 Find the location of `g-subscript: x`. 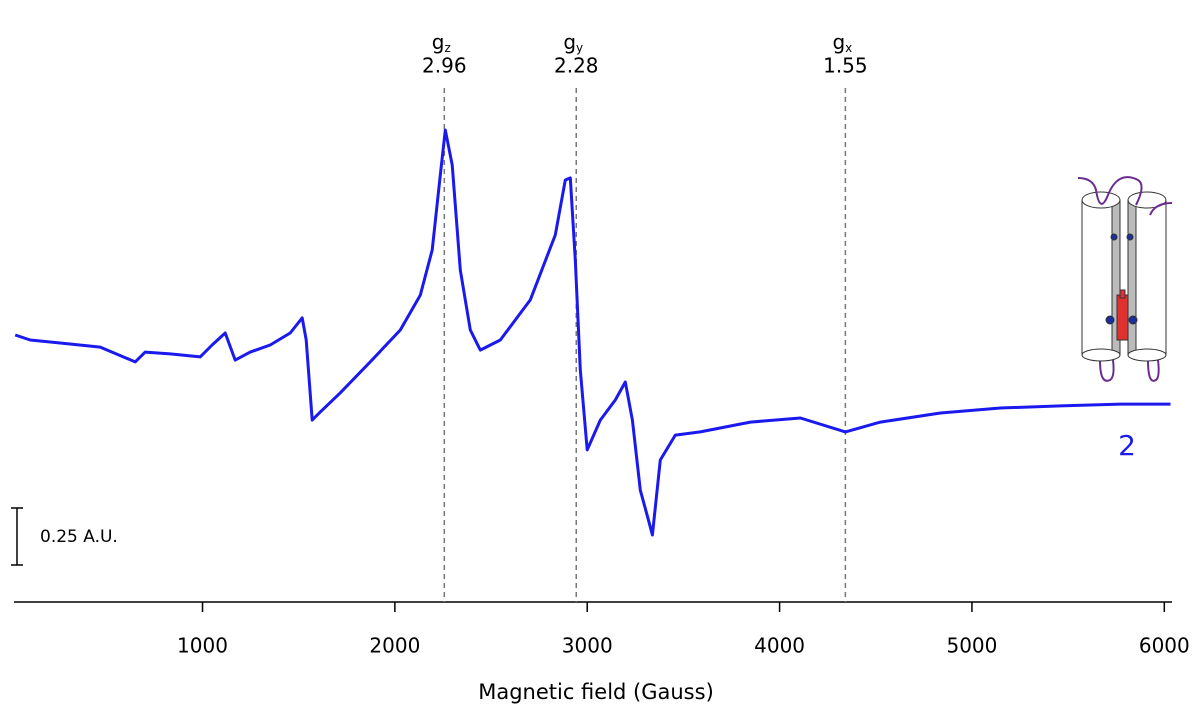

g-subscript: x is located at coordinates (848, 48).